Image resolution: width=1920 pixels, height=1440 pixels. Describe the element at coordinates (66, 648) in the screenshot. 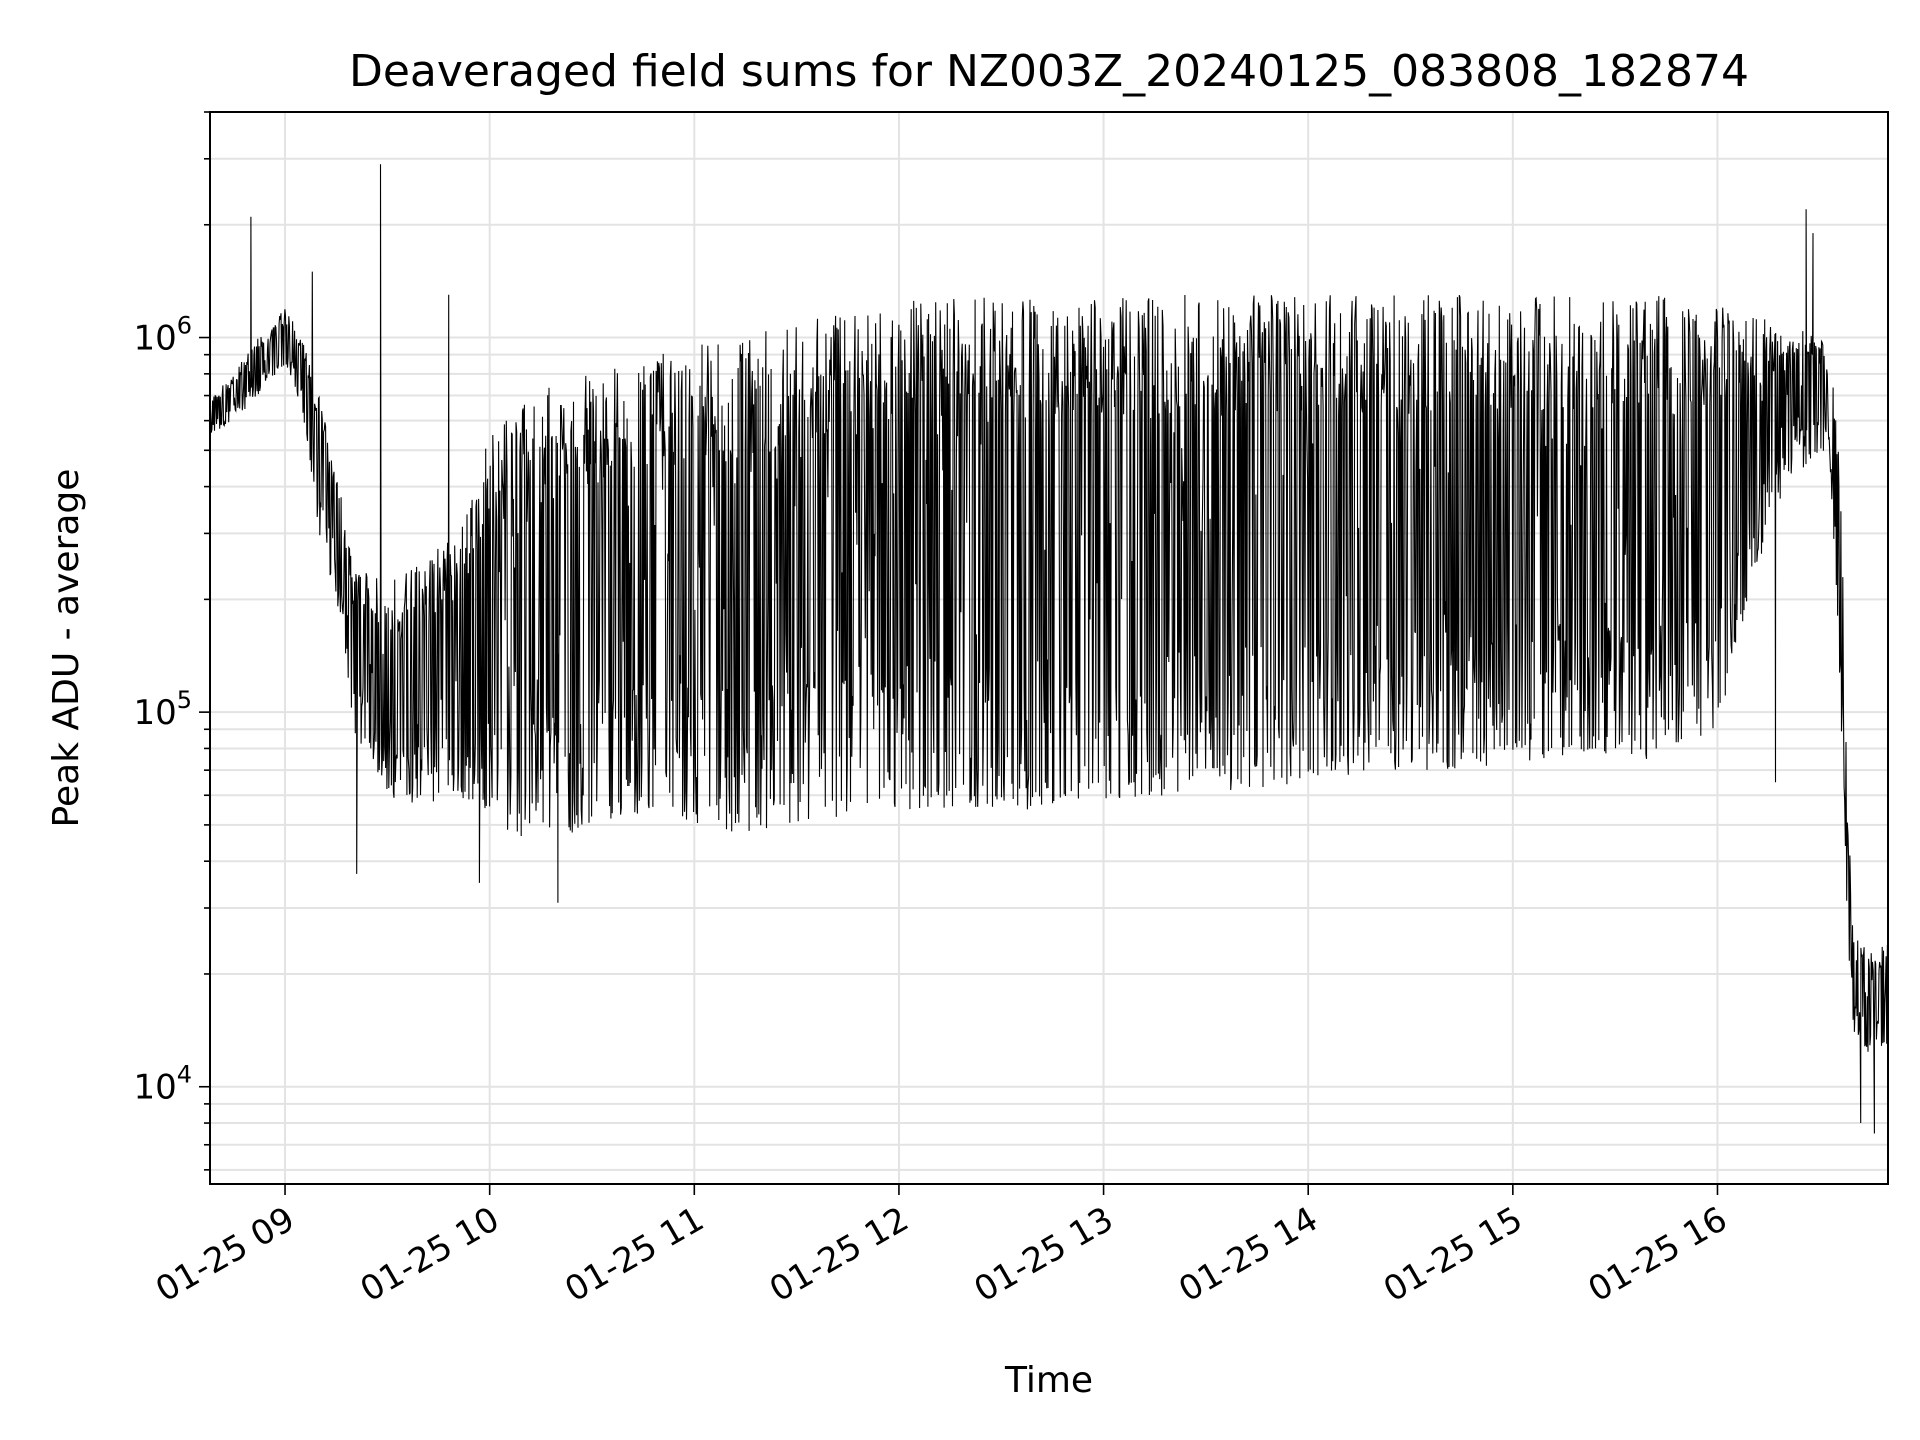

I see `y-axis-label: Peak ADU - average` at that location.